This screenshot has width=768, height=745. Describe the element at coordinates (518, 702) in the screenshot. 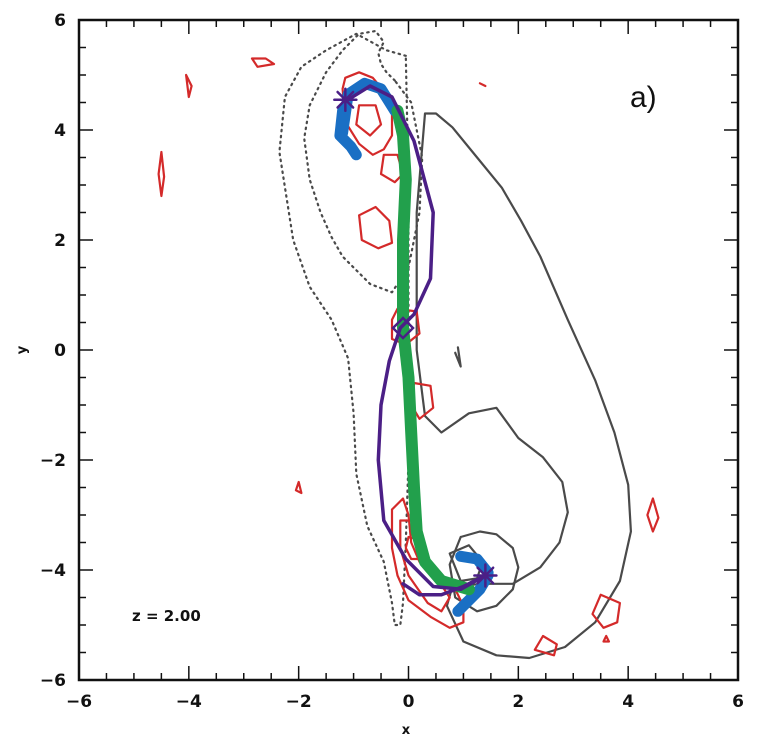

I see `x-tick-label: 2` at that location.